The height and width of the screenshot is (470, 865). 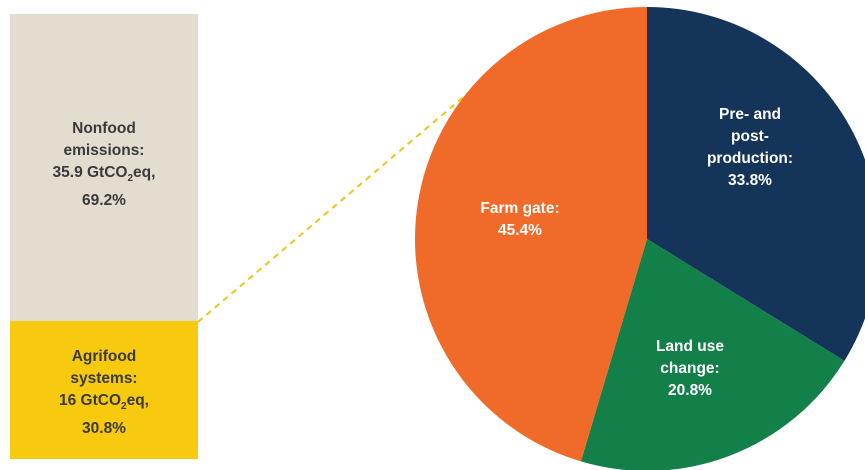 I want to click on bar-label-nonfood-line1: Nonfood, so click(x=104, y=128).